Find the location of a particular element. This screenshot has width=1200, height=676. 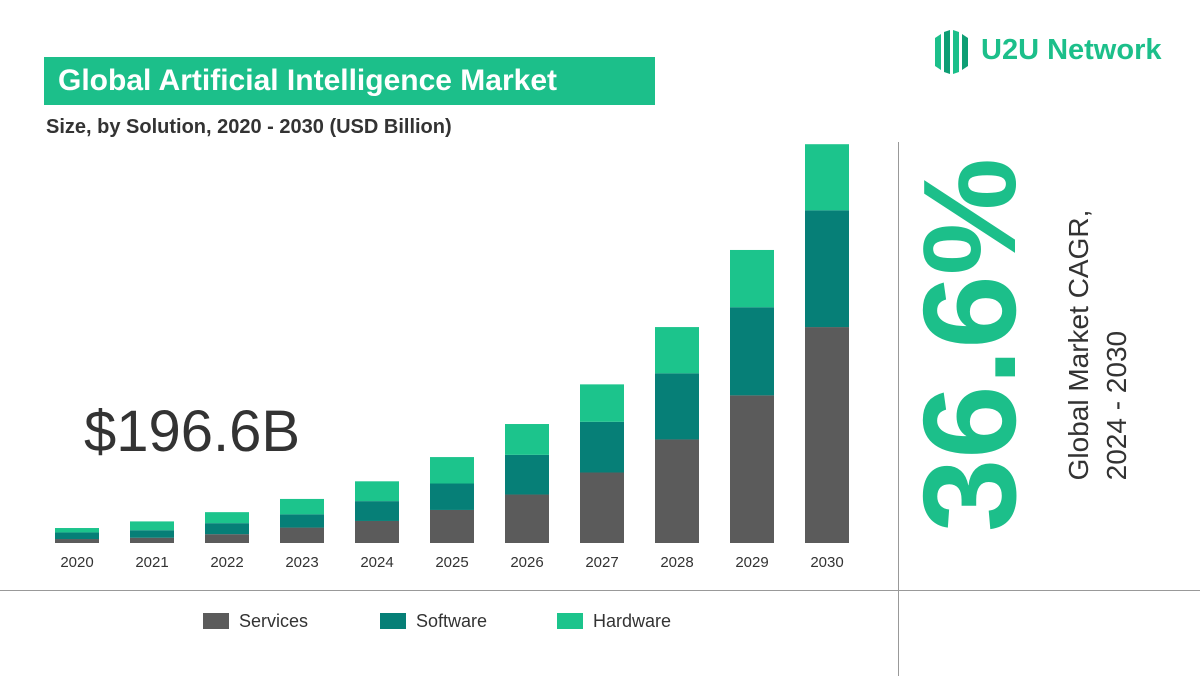

bar-software-2028 is located at coordinates (677, 406).